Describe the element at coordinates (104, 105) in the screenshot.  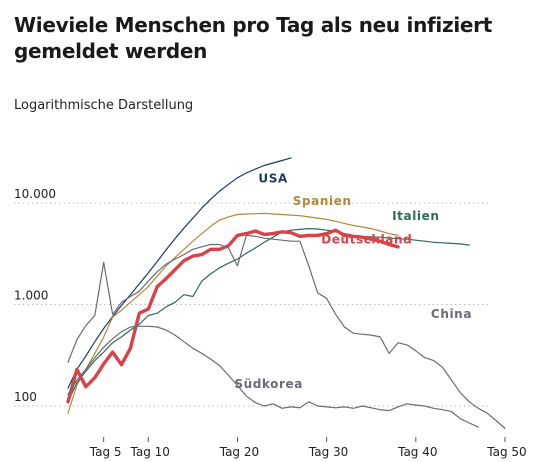
I see `chart-subtitle: Logarithmische Darstellung` at that location.